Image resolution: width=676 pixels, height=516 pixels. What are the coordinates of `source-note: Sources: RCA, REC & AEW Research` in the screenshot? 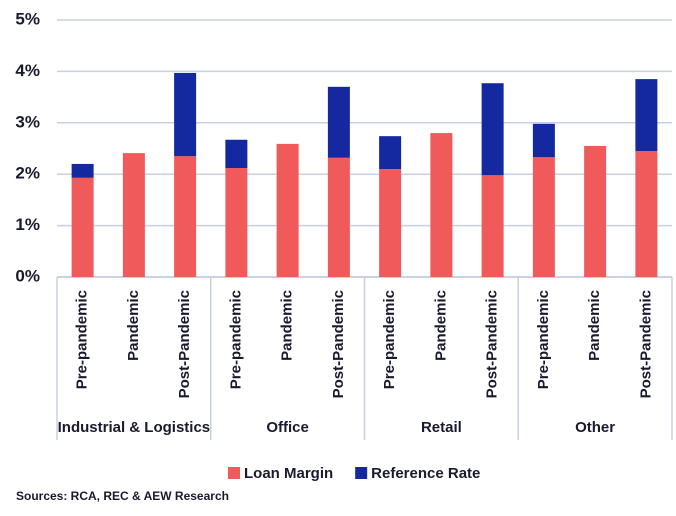 It's located at (122, 496).